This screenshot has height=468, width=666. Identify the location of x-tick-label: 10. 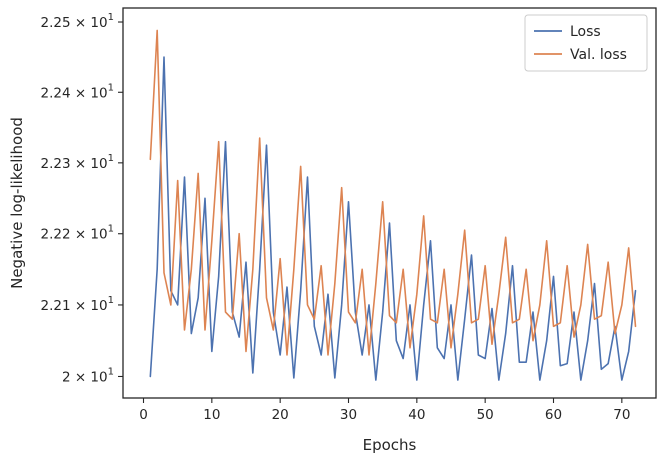
(211, 415).